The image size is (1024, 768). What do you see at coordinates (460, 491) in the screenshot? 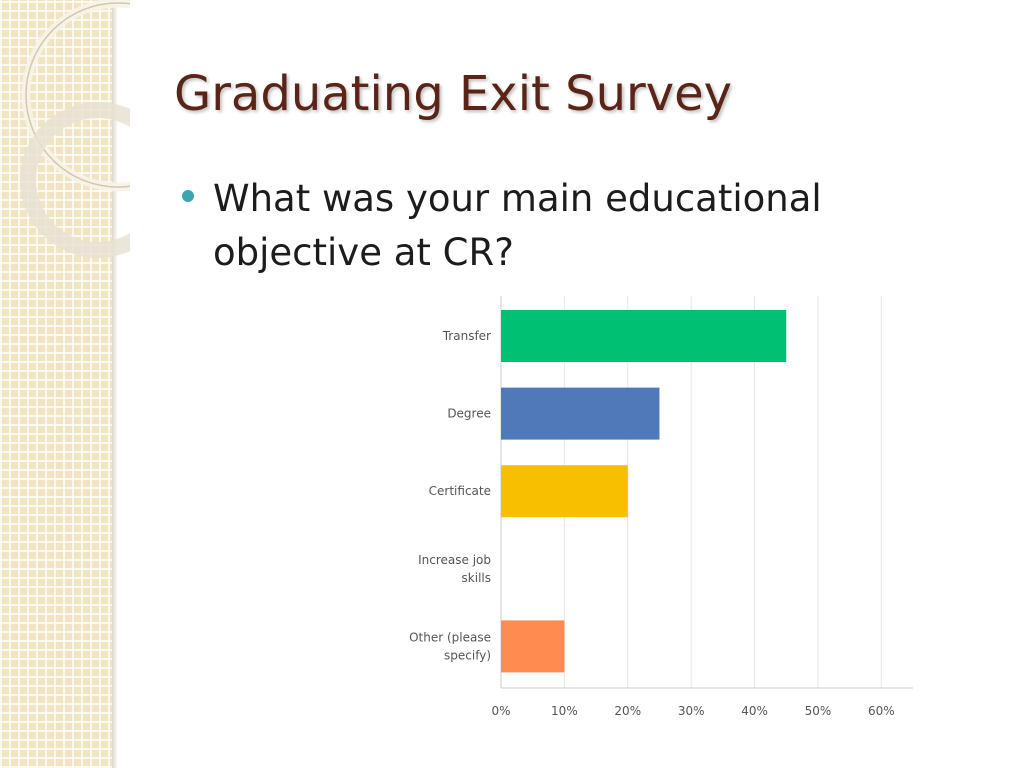
I see `category-label: Certificate` at bounding box center [460, 491].